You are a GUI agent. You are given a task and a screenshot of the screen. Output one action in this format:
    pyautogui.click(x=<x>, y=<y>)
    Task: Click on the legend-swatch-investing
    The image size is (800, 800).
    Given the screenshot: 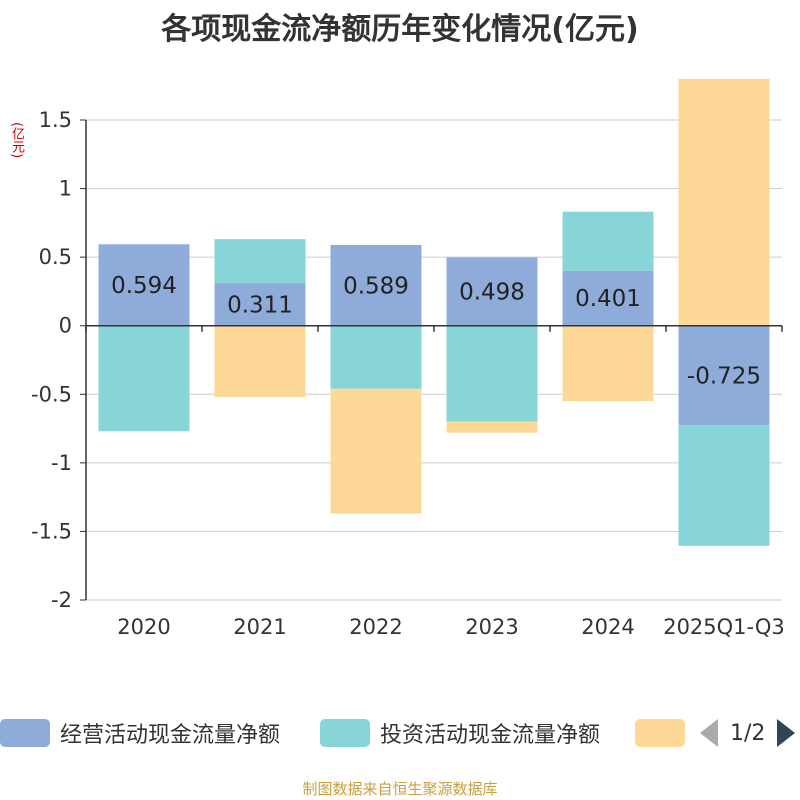 What is the action you would take?
    pyautogui.click(x=345, y=733)
    